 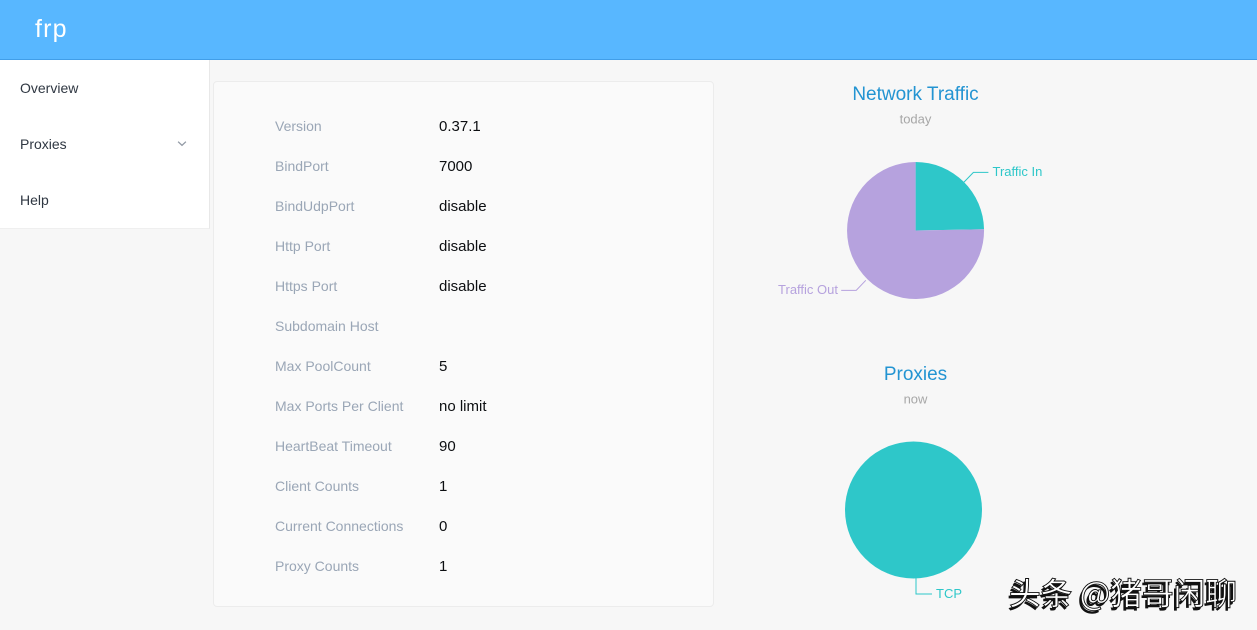 What do you see at coordinates (915, 374) in the screenshot?
I see `svg-text: Proxies` at bounding box center [915, 374].